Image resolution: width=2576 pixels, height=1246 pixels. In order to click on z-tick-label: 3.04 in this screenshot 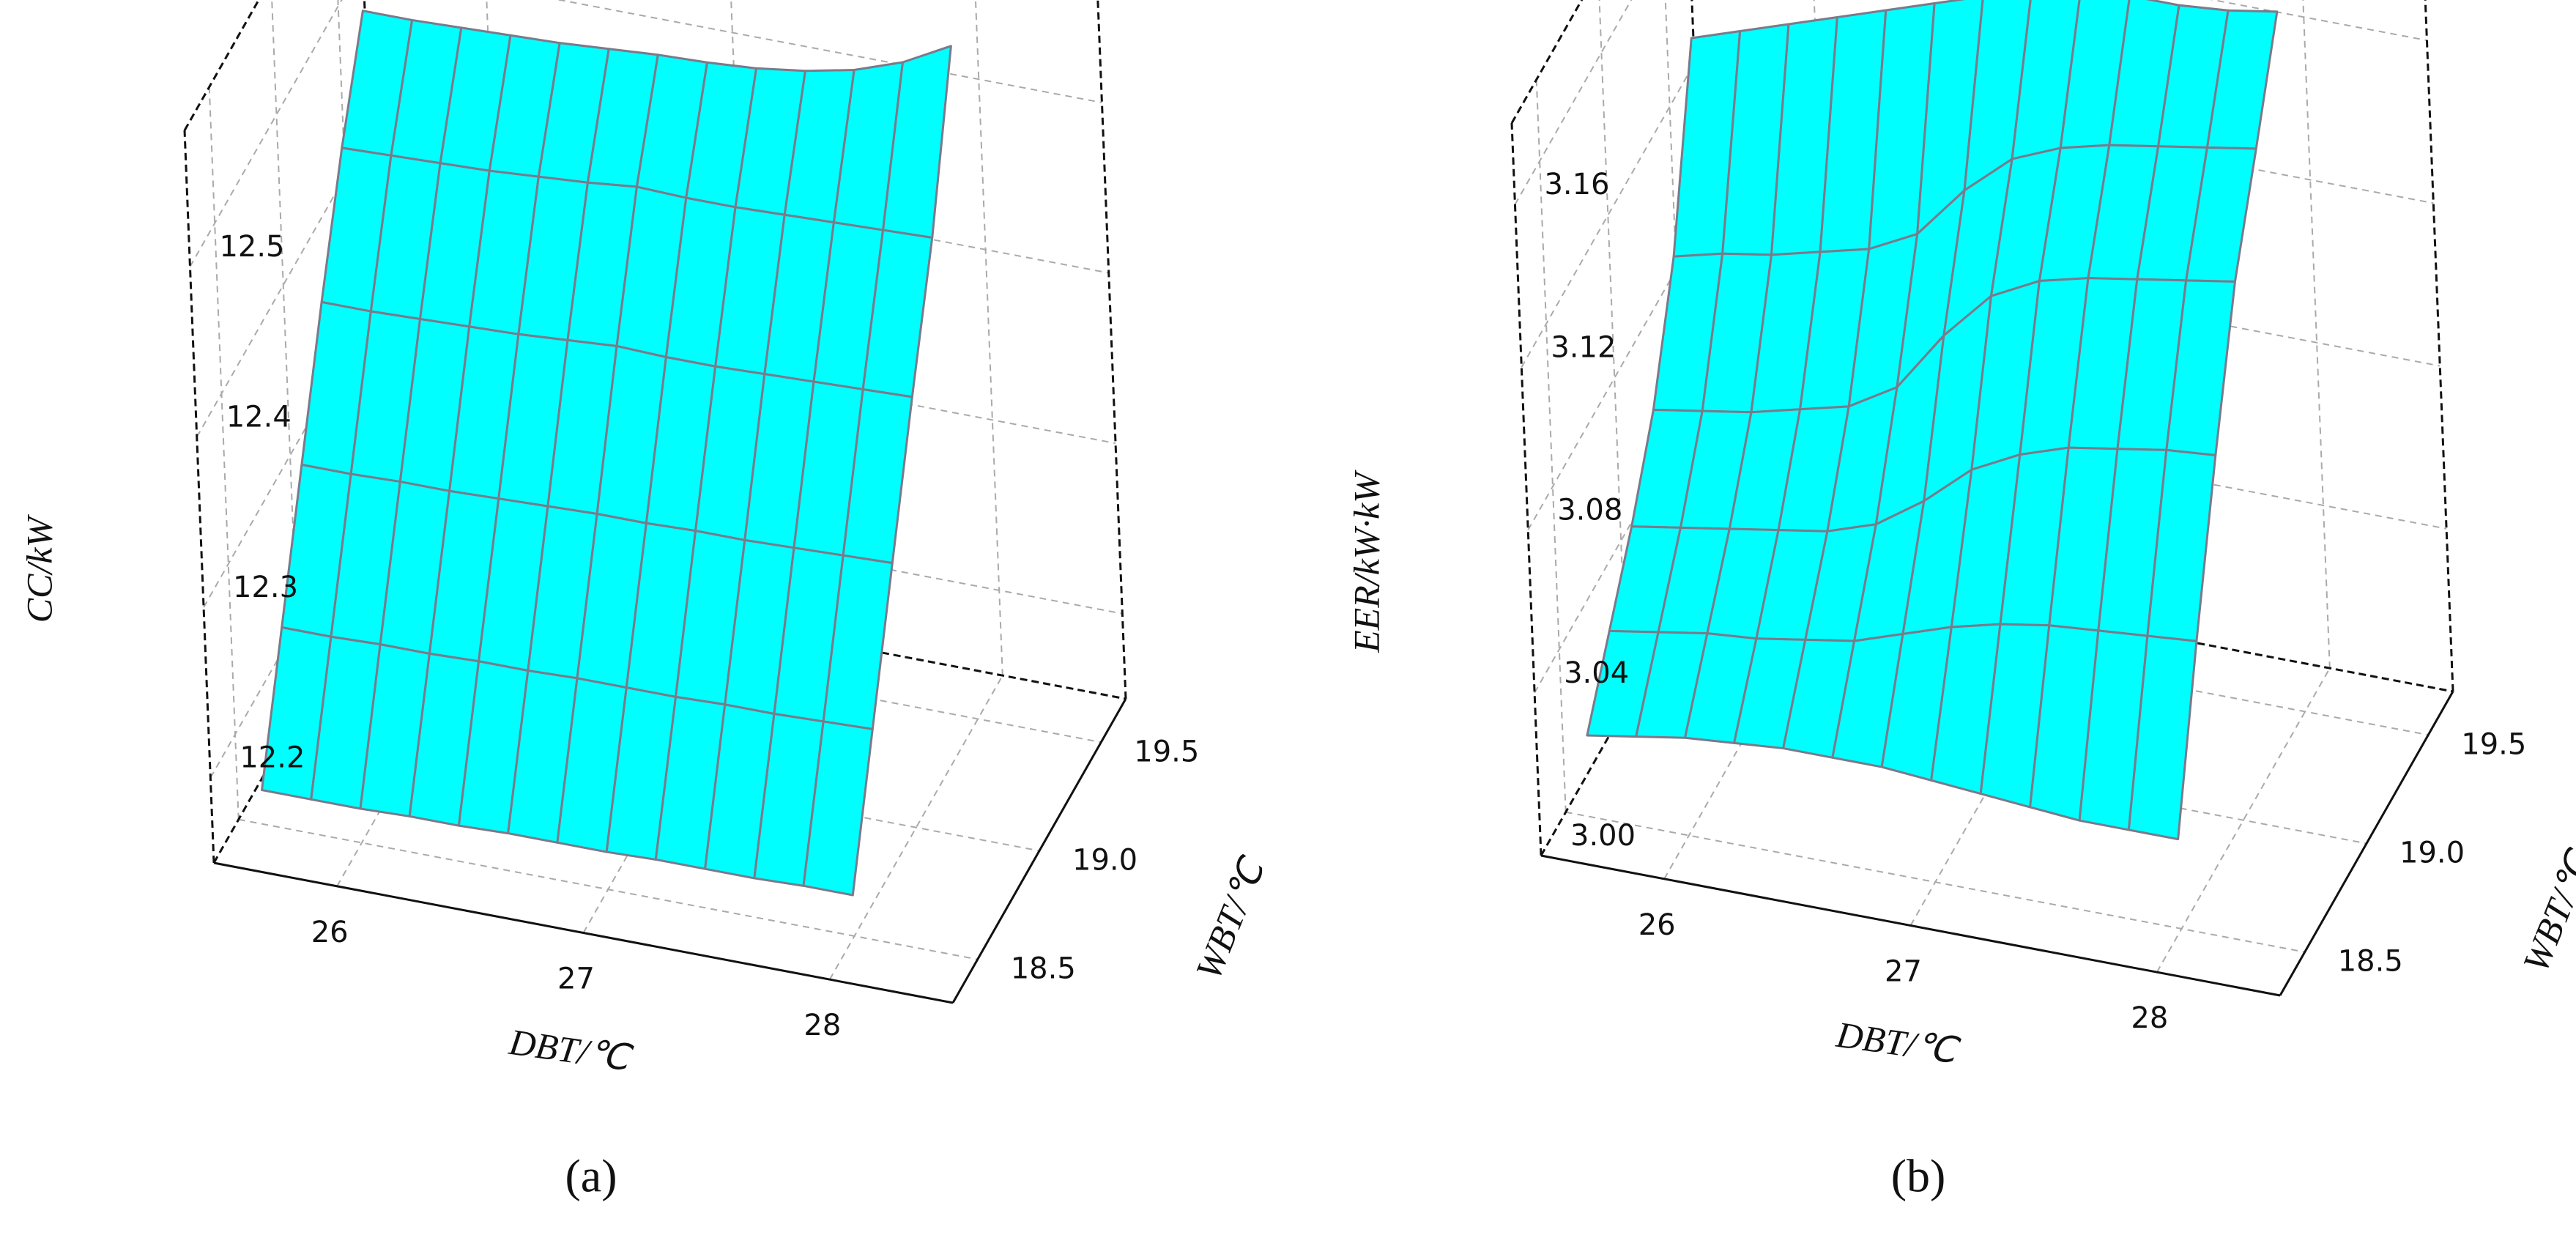, I will do `click(1596, 673)`.